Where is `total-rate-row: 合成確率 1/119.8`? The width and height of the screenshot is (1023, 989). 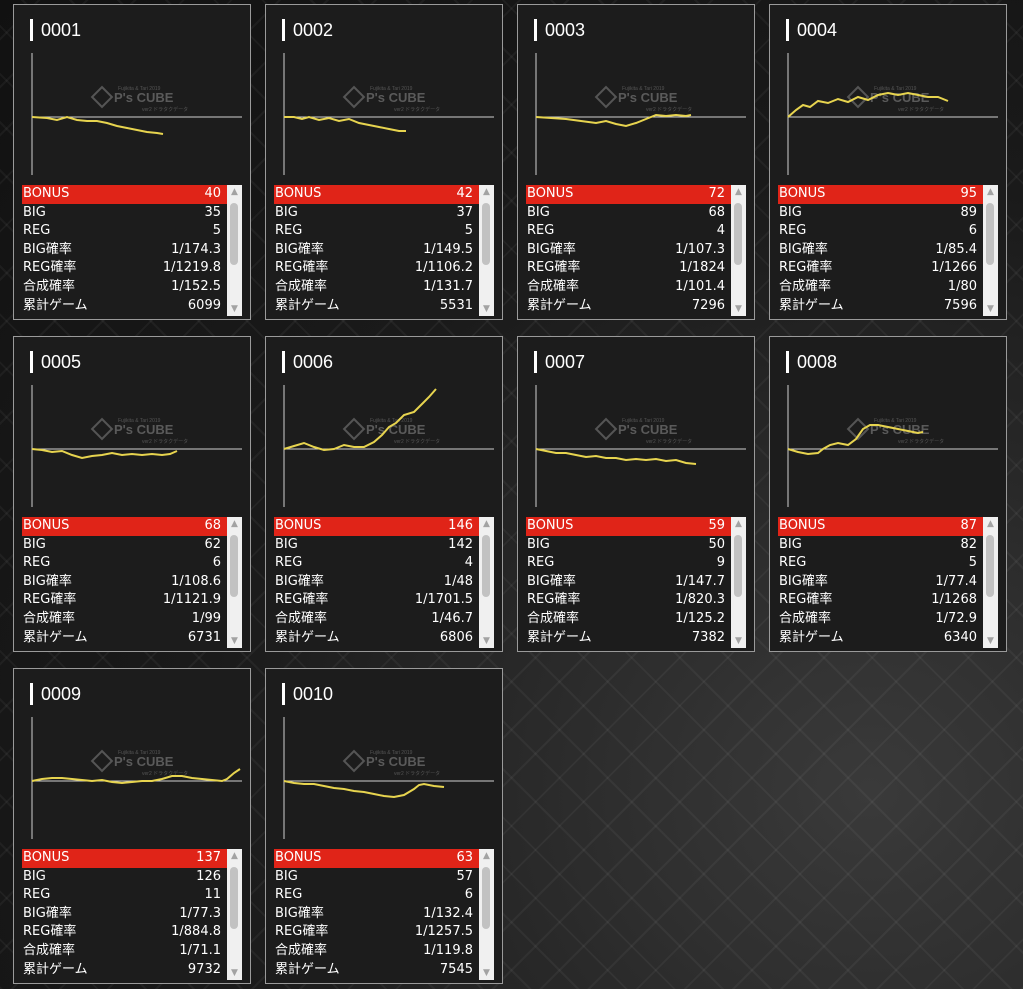 total-rate-row: 合成確率 1/119.8 is located at coordinates (374, 950).